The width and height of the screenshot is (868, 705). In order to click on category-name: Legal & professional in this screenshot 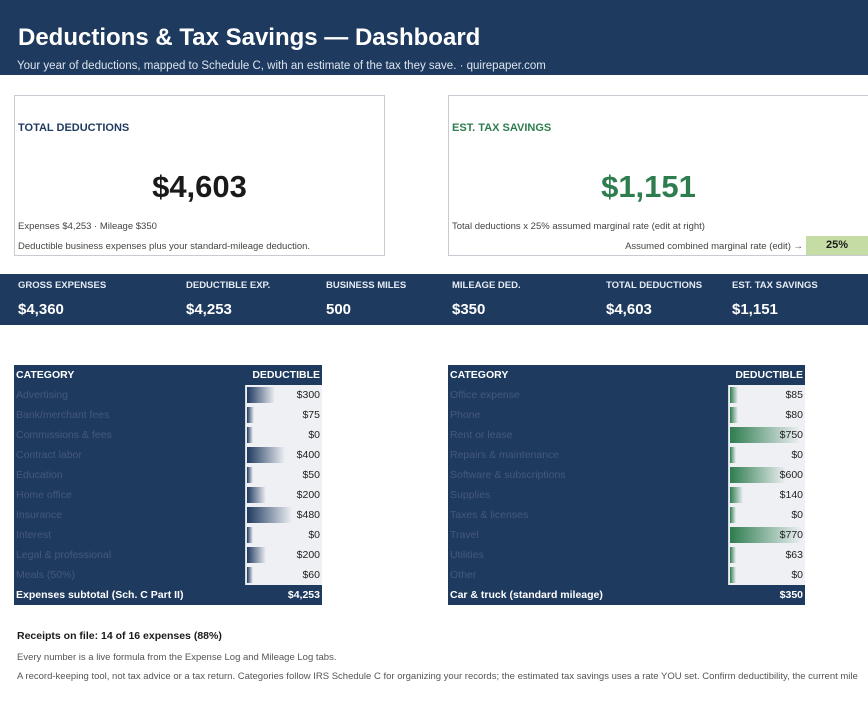, I will do `click(64, 555)`.